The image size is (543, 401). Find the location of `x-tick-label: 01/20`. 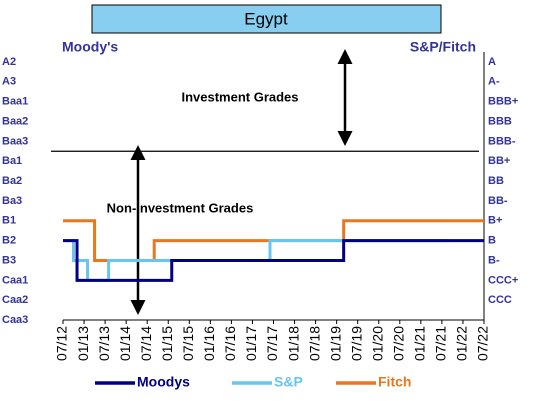

x-tick-label: 01/20 is located at coordinates (377, 343).